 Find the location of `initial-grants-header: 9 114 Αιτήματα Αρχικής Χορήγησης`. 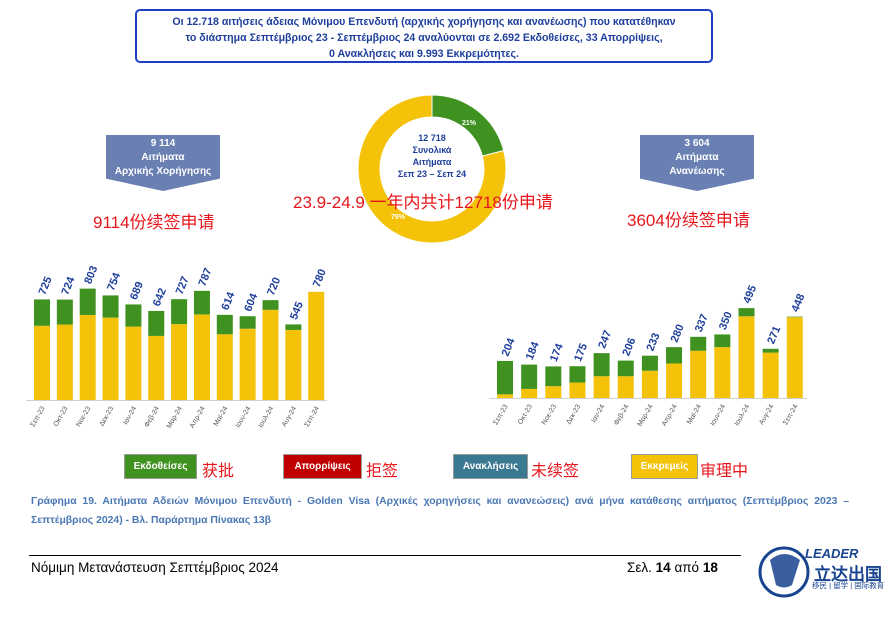

initial-grants-header: 9 114 Αιτήματα Αρχικής Χορήγησης is located at coordinates (163, 163).